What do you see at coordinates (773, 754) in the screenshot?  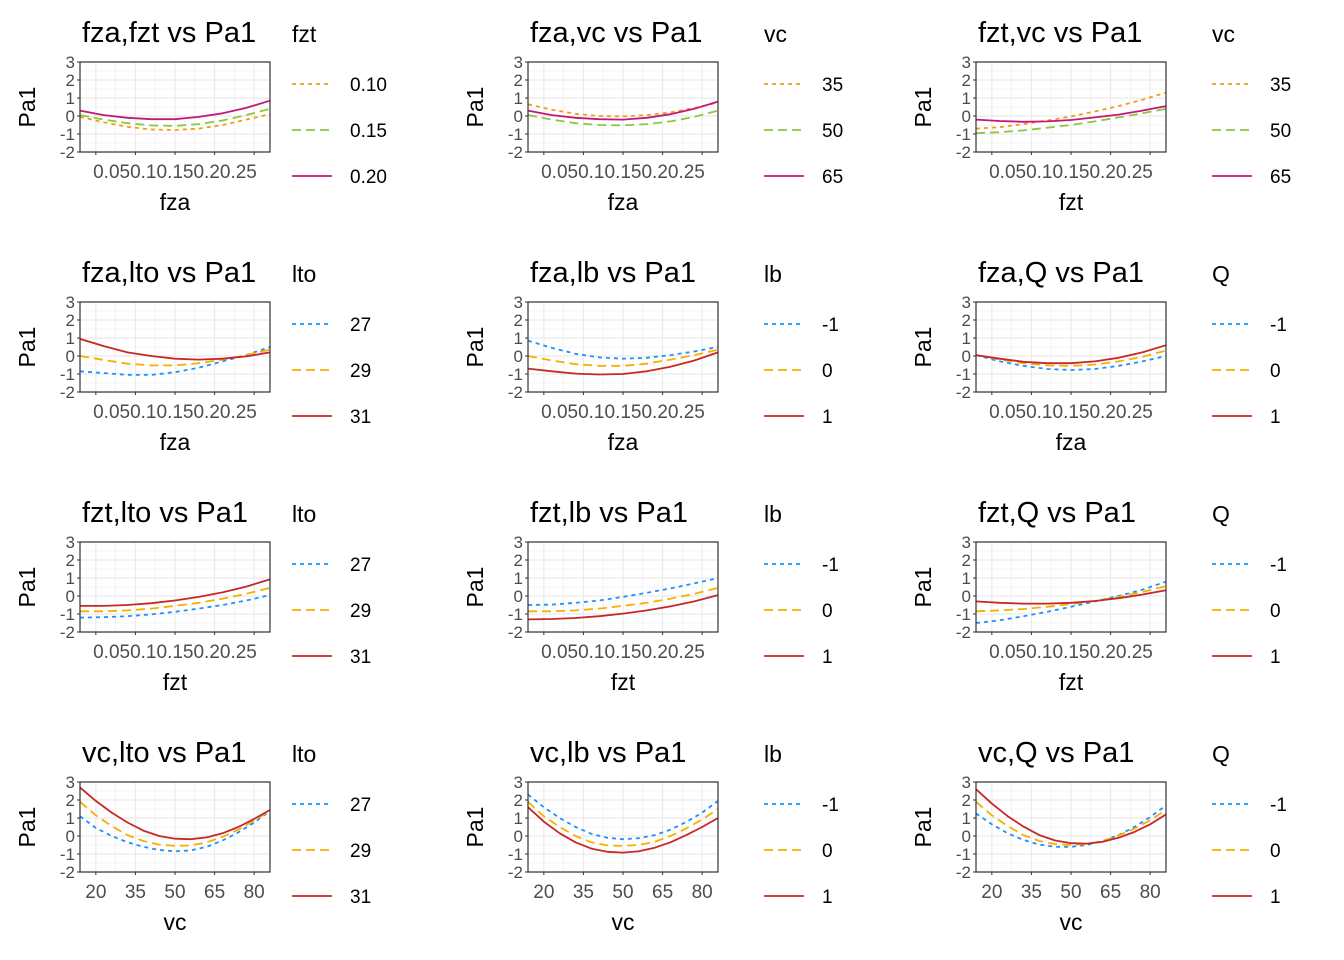 I see `legend-title: lb` at bounding box center [773, 754].